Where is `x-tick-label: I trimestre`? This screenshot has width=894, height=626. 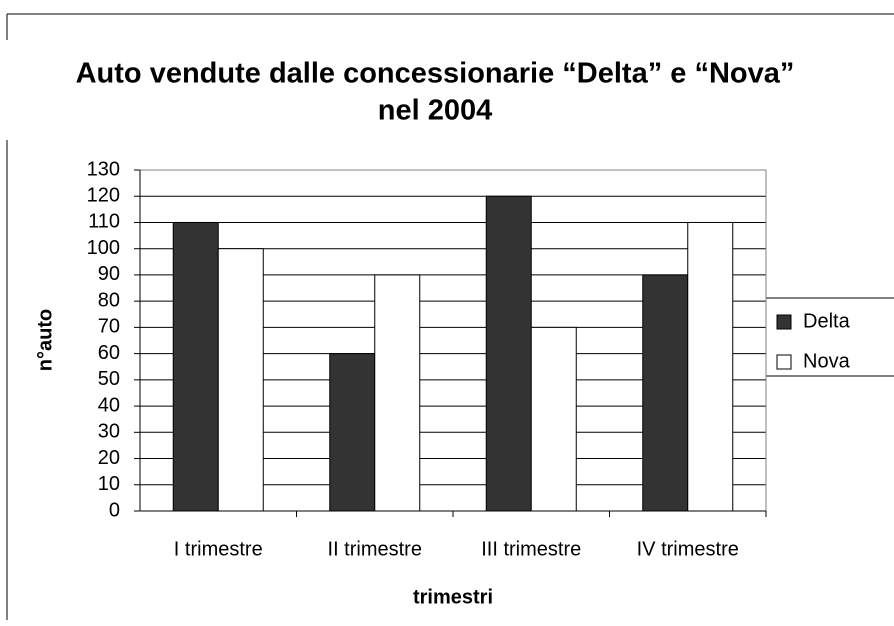
x-tick-label: I trimestre is located at coordinates (218, 549).